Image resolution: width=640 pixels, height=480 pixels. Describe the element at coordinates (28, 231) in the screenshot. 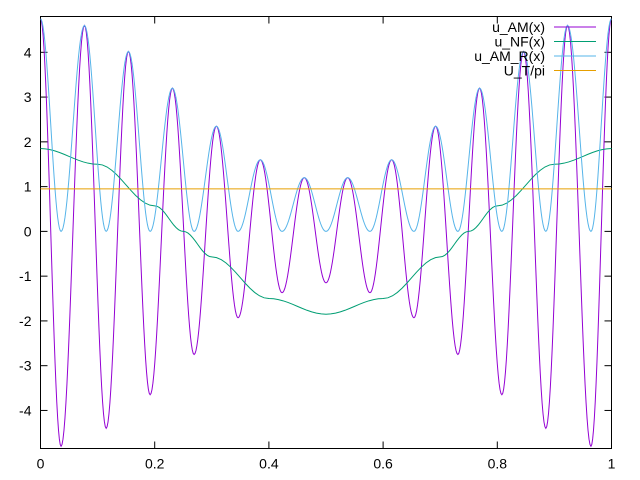

I see `y-tick-label: 0` at that location.